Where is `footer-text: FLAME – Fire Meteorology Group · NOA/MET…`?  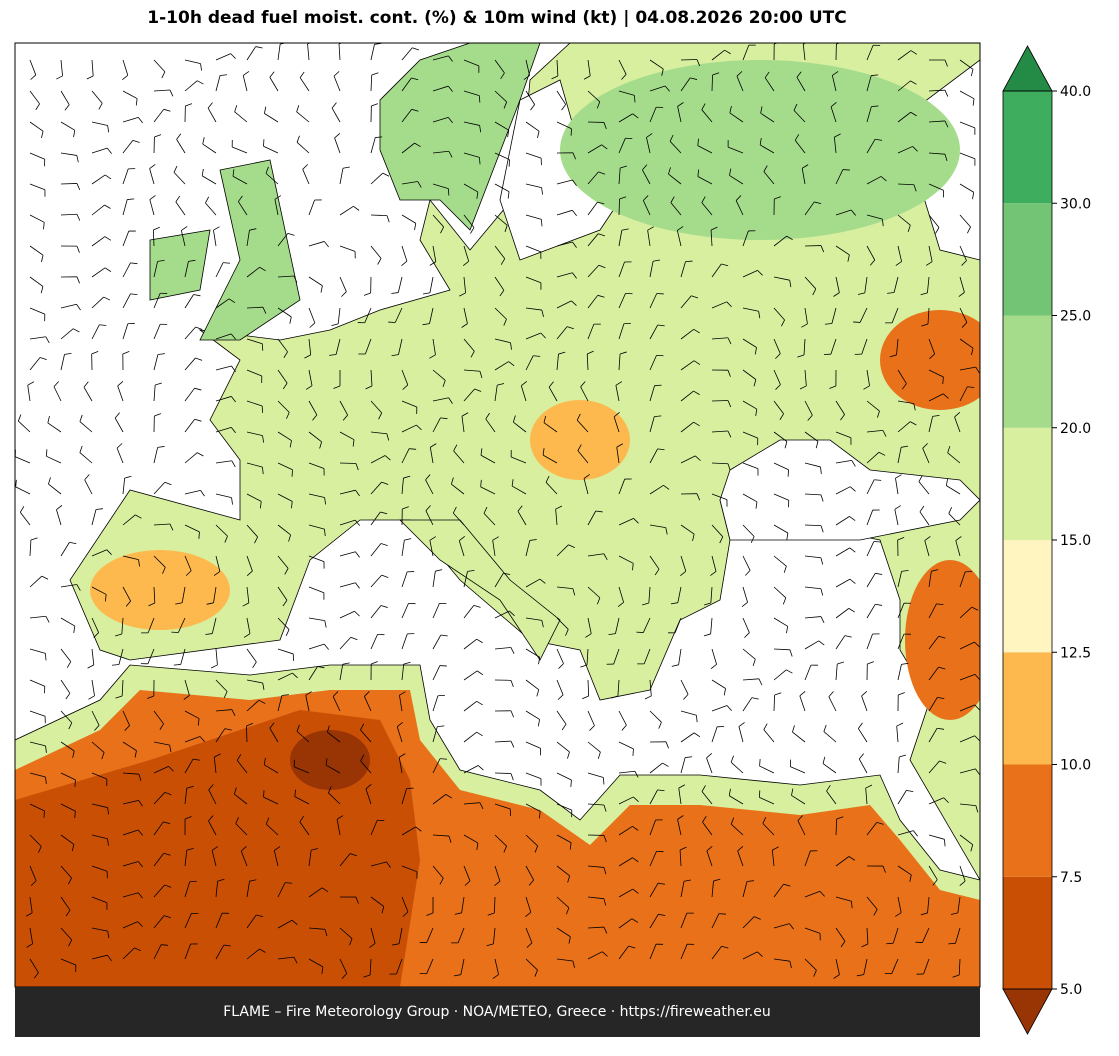
footer-text: FLAME – Fire Meteorology Group · NOA/MET… is located at coordinates (497, 1012).